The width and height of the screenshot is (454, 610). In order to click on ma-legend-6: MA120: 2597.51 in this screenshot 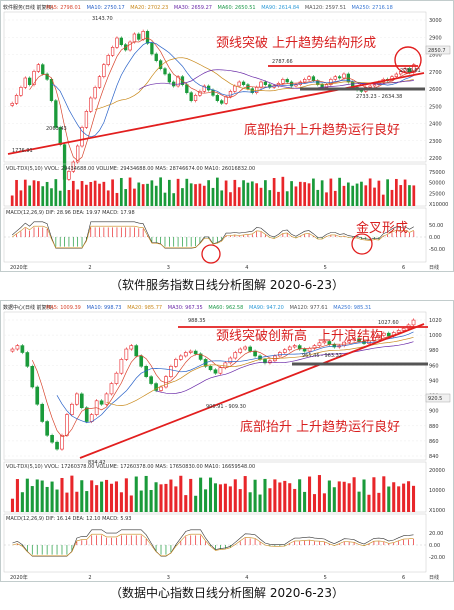, I will do `click(325, 8)`.